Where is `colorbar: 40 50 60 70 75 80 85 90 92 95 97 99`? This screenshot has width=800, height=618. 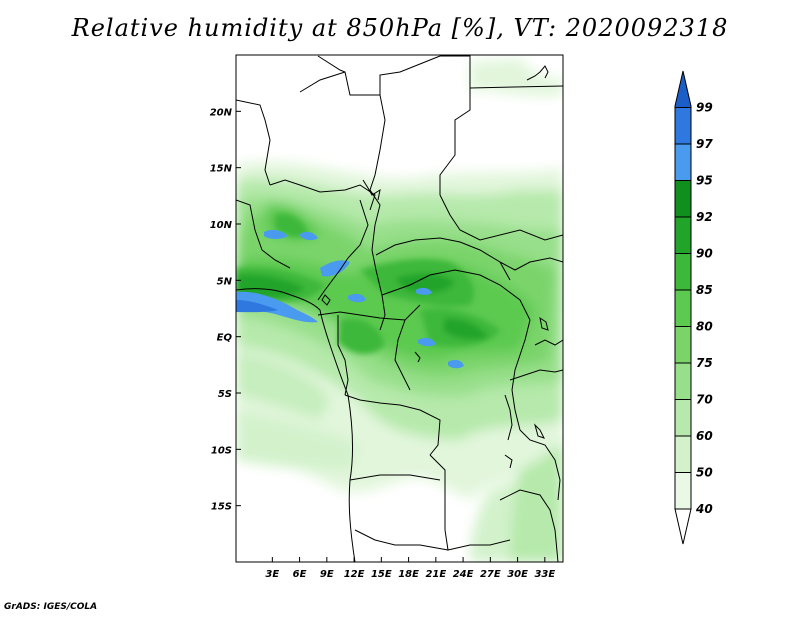
colorbar: 40 50 60 70 75 80 85 90 92 95 97 99 is located at coordinates (693, 307).